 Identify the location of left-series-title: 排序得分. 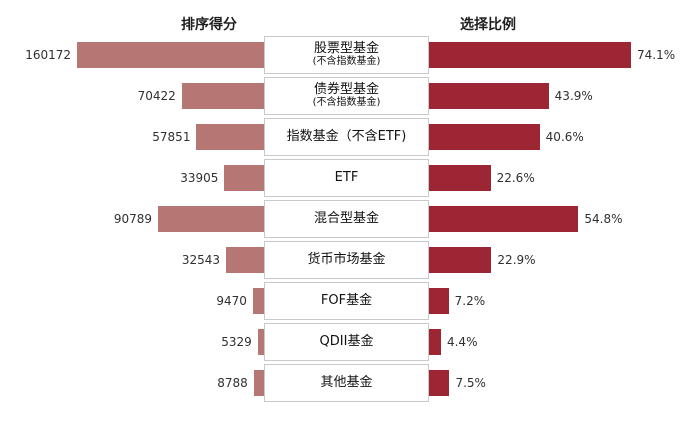
(209, 25).